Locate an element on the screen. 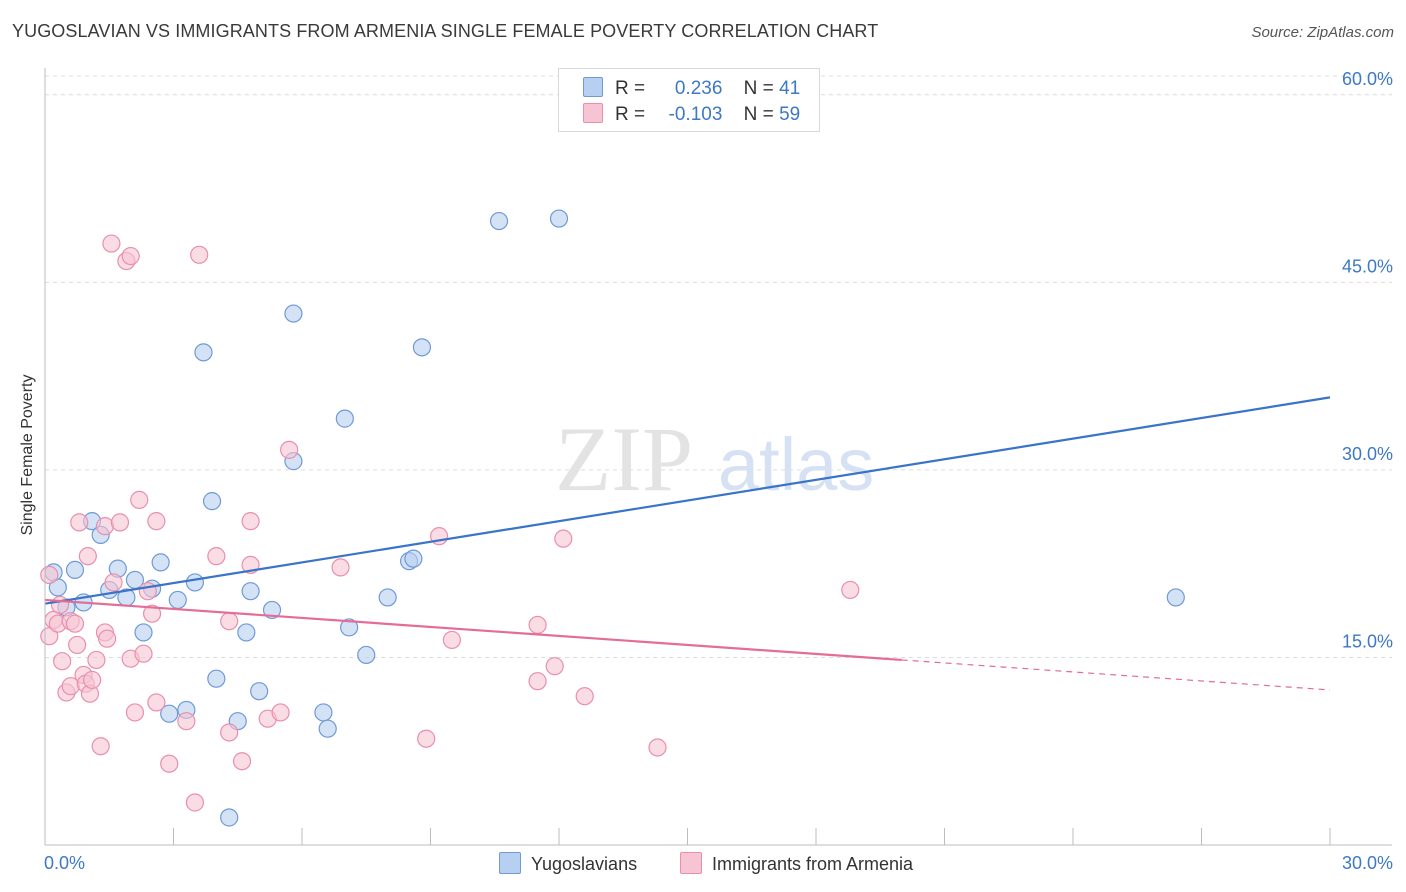 Image resolution: width=1406 pixels, height=892 pixels. bottom-legend-label: Immigrants from Armenia is located at coordinates (813, 864).